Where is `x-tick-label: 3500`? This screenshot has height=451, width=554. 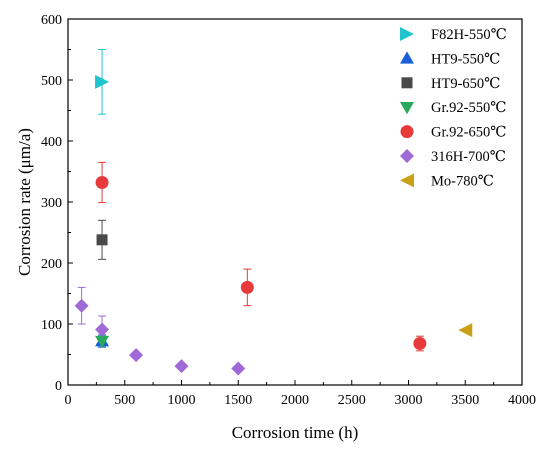 x-tick-label: 3500 is located at coordinates (465, 400).